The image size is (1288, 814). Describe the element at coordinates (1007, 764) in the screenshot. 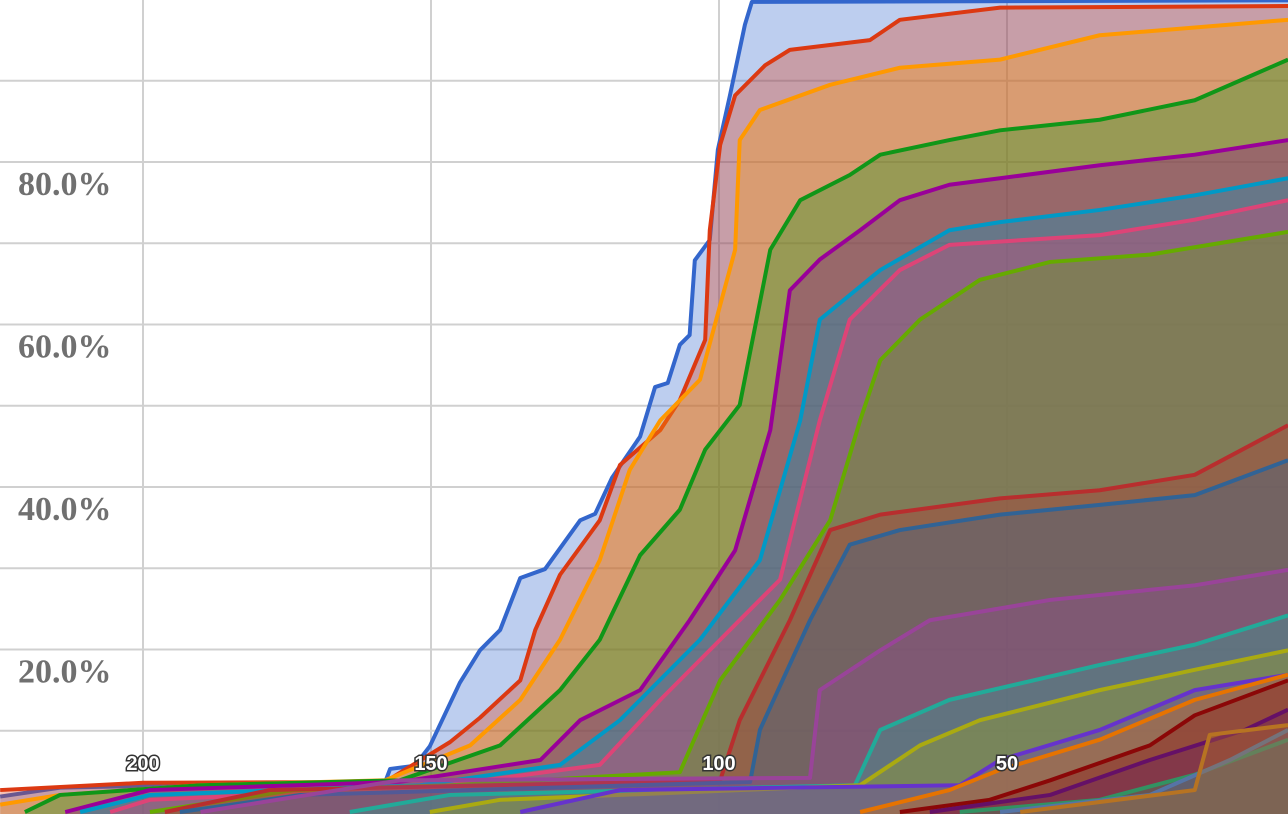

I see `x-tick-label: 50` at that location.